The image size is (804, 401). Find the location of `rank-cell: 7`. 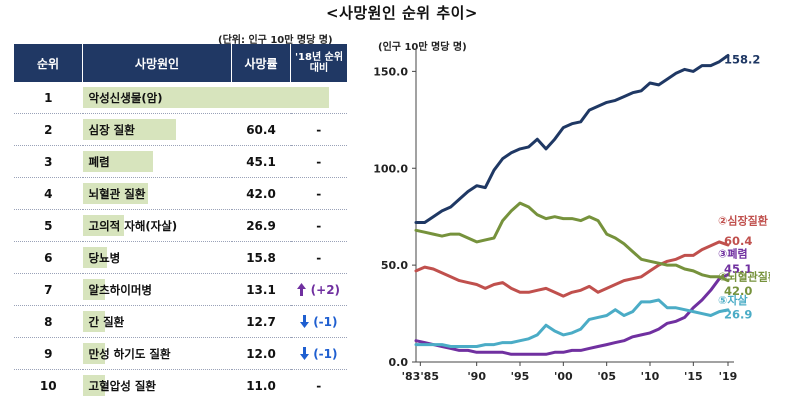

rank-cell: 7 is located at coordinates (48, 289).